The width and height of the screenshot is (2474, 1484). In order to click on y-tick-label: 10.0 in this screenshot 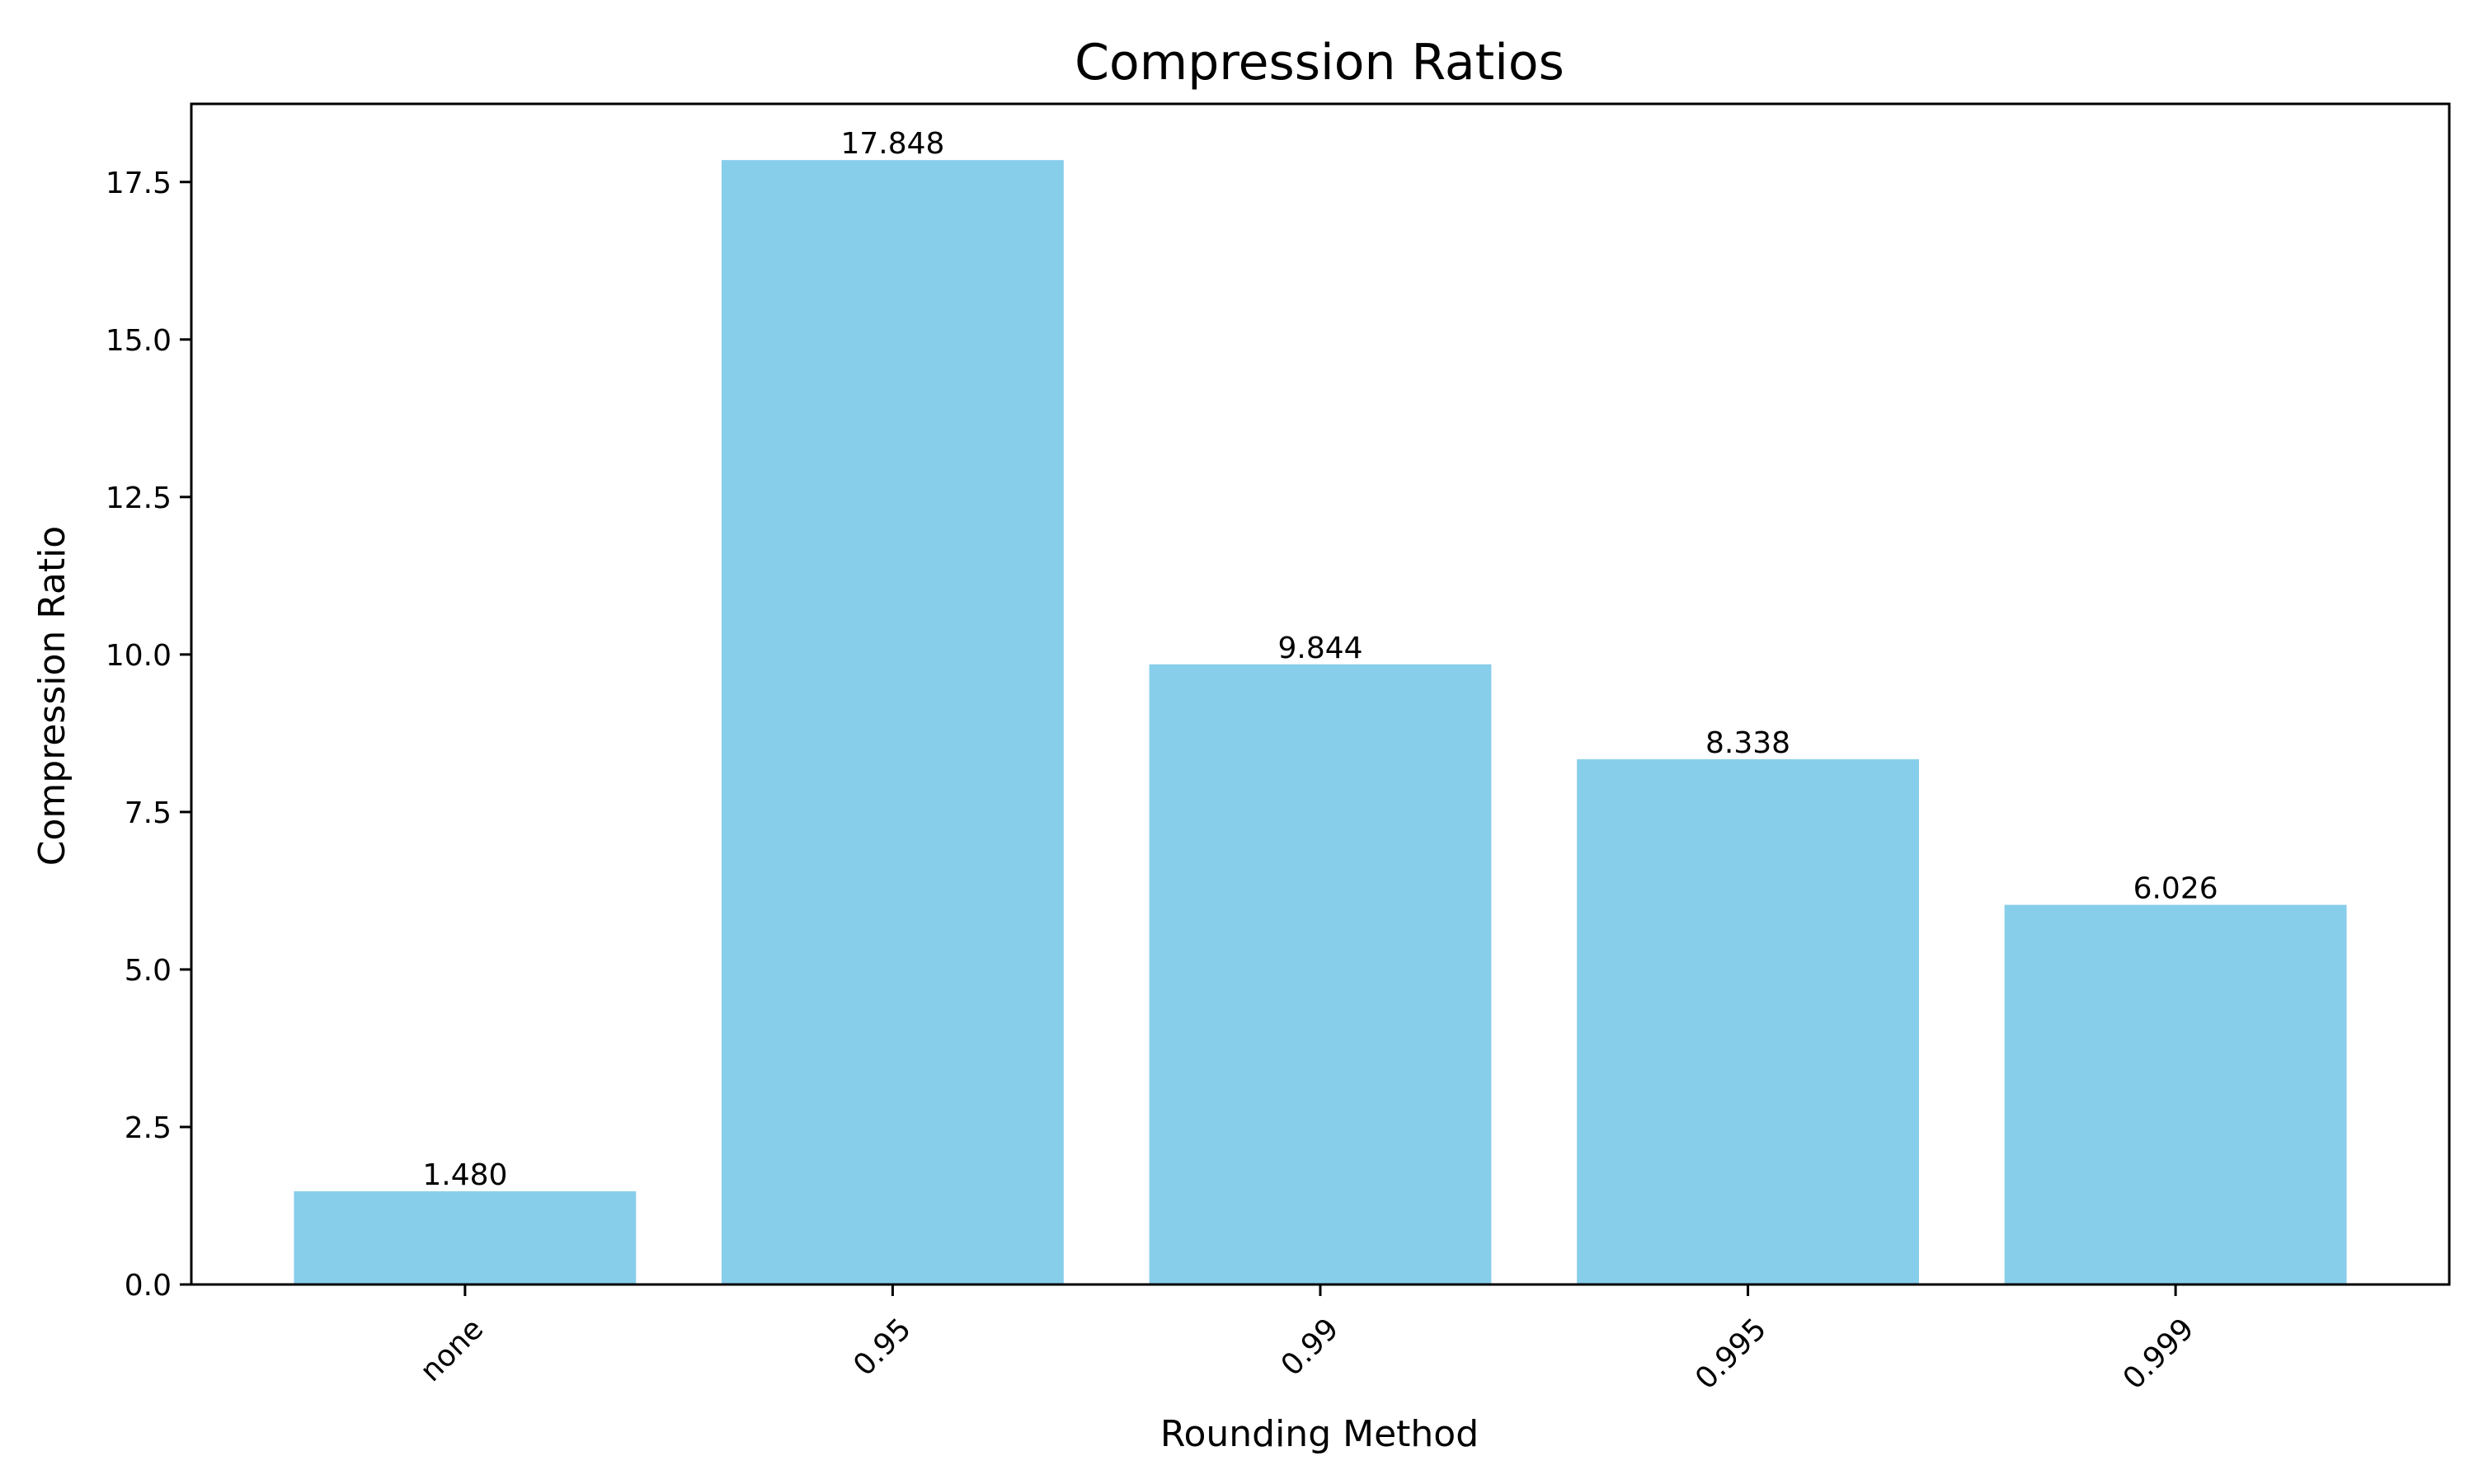, I will do `click(139, 656)`.